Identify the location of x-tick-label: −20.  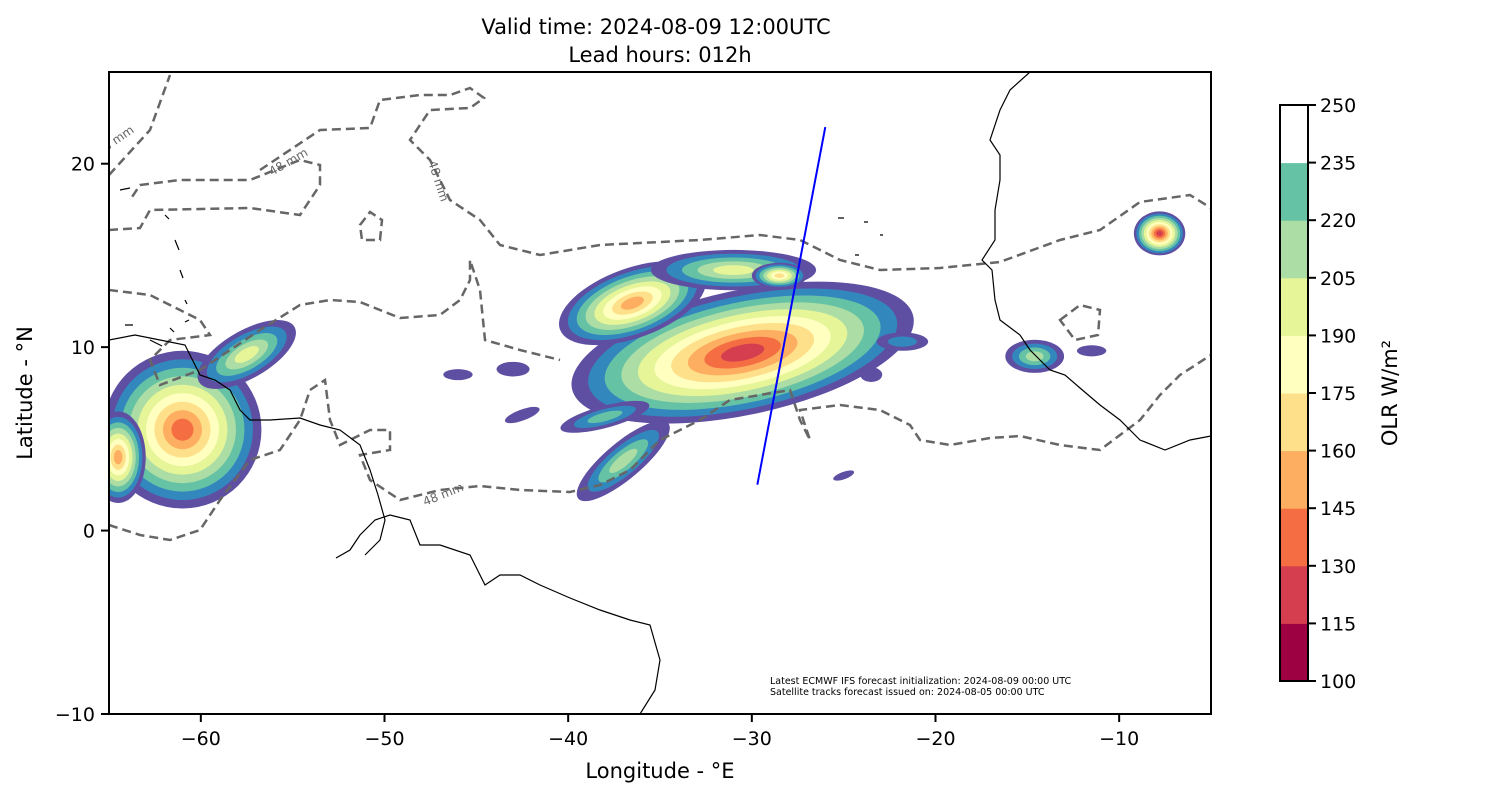
(935, 739).